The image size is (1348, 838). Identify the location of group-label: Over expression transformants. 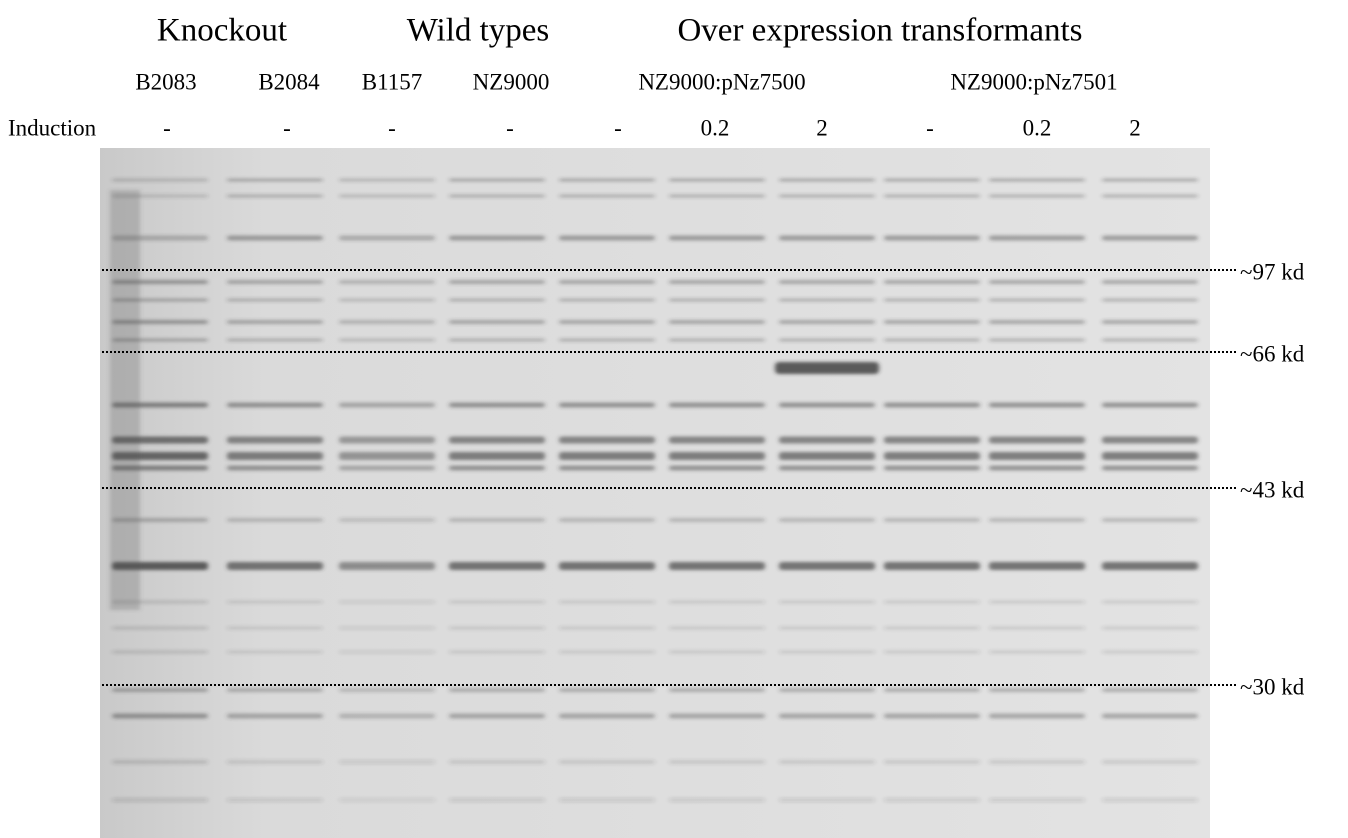
(879, 31).